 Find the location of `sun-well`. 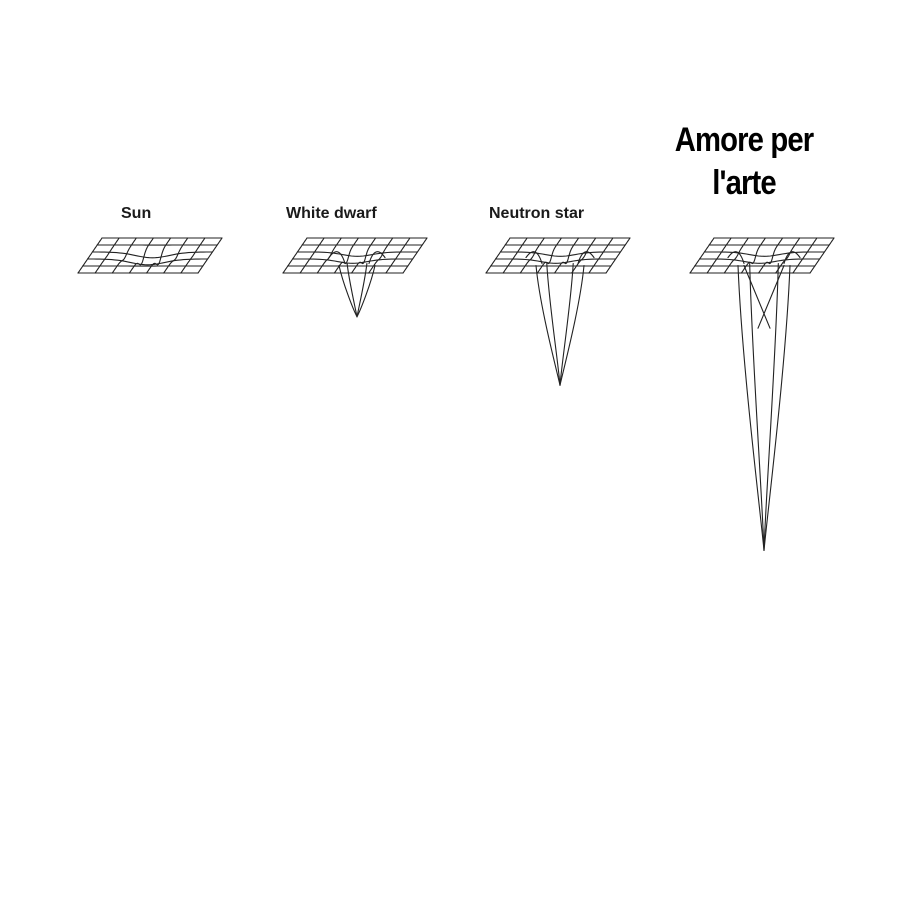

sun-well is located at coordinates (150, 255).